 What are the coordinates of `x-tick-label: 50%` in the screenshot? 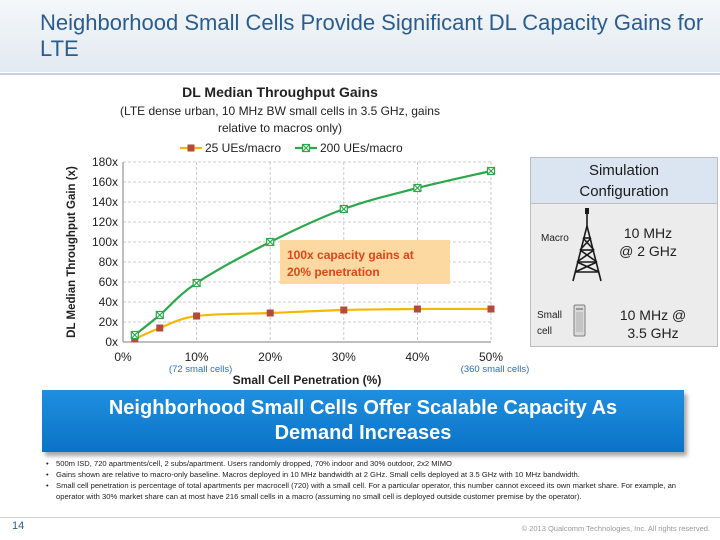 It's located at (491, 357).